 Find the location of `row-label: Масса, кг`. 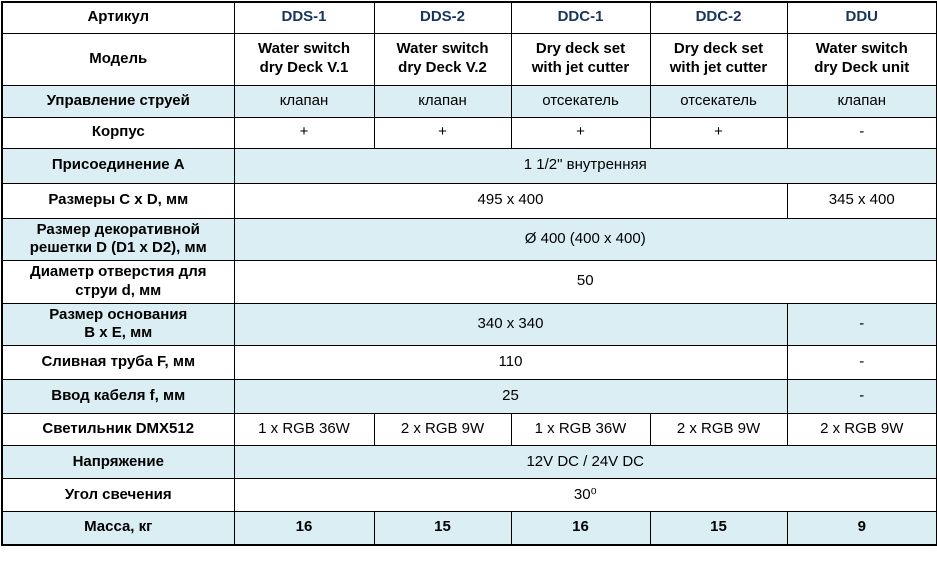

row-label: Масса, кг is located at coordinates (118, 528).